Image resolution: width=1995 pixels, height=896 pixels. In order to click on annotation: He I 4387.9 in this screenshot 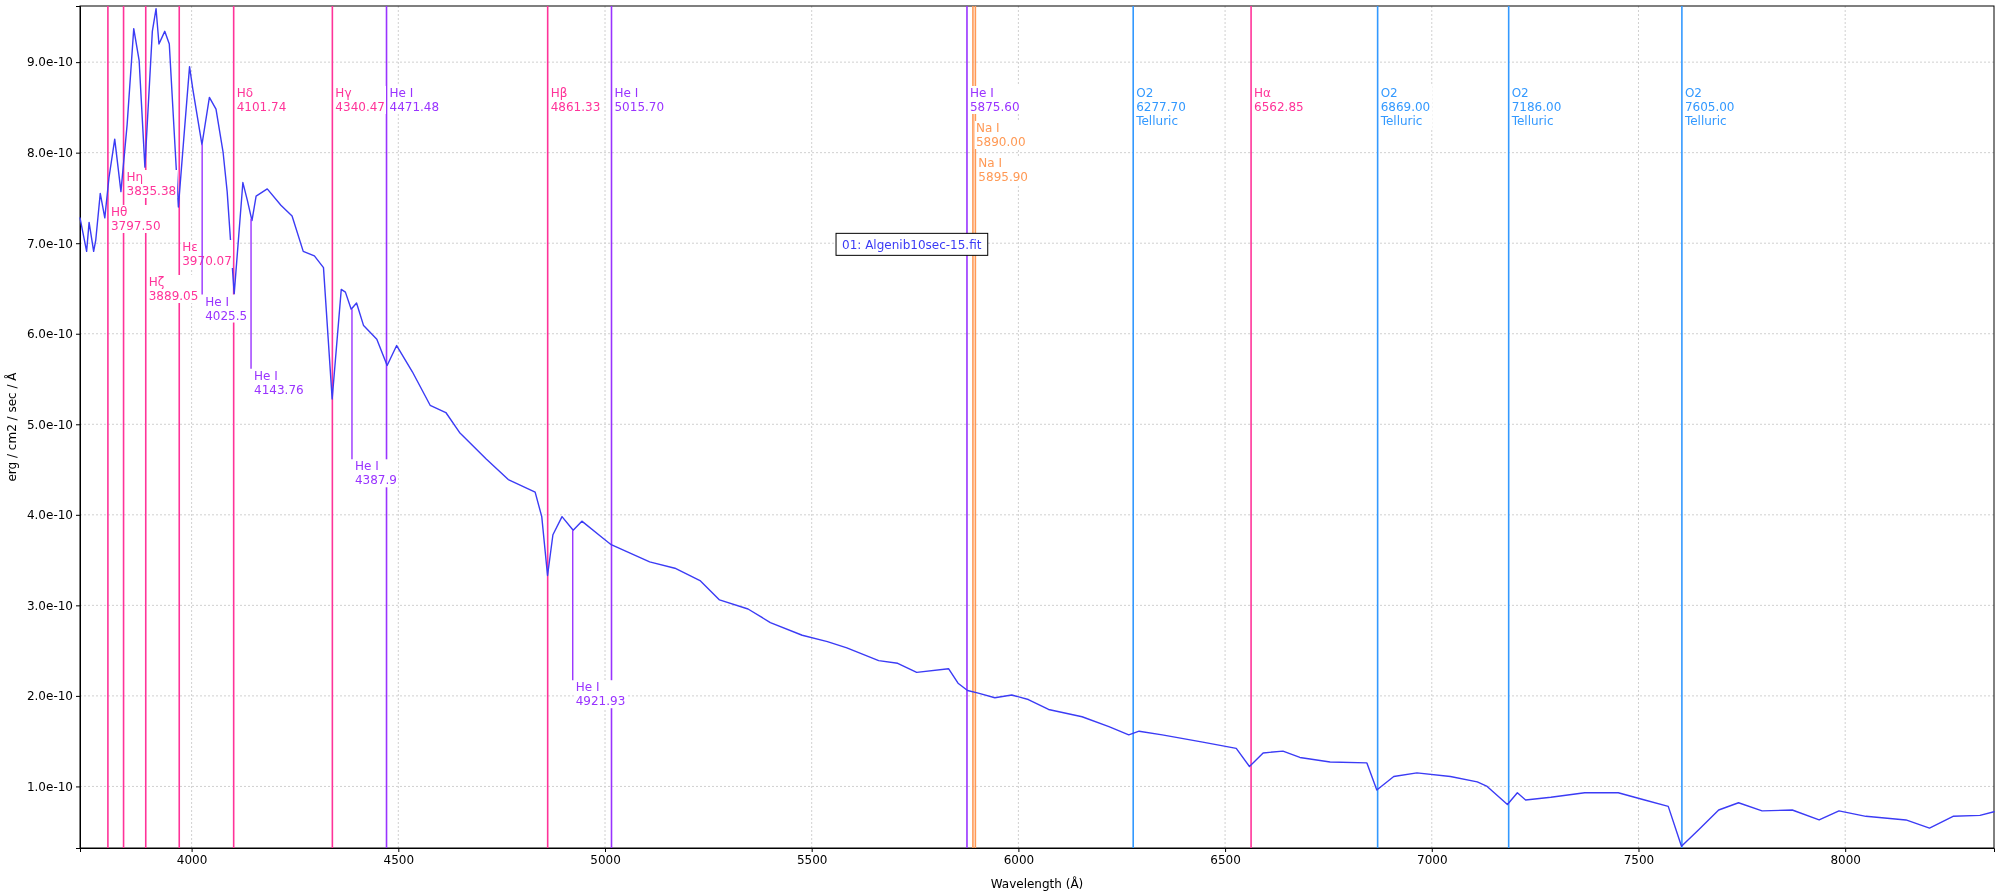, I will do `click(375, 473)`.